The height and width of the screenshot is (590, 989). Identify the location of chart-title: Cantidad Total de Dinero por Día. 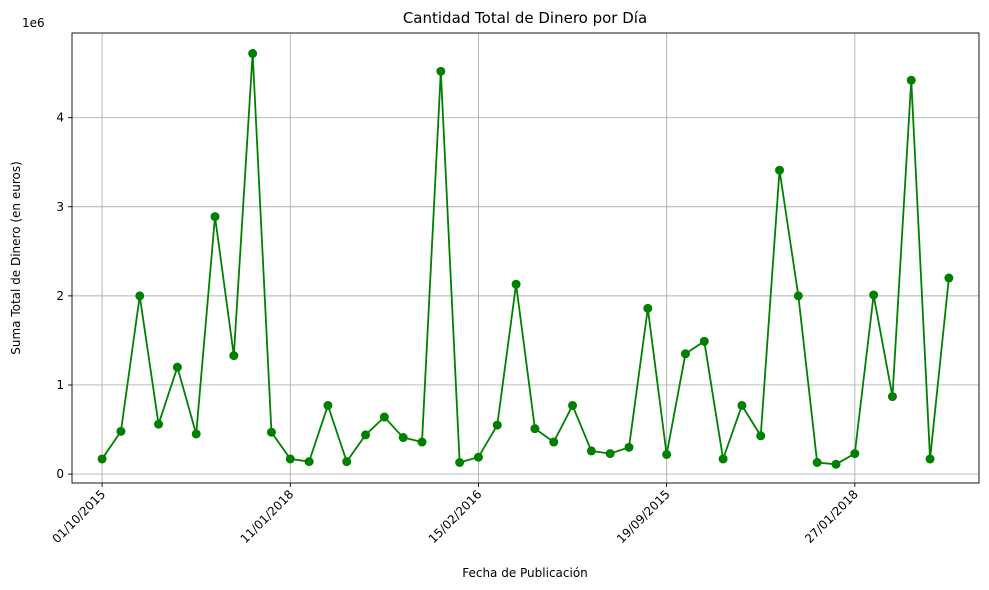
(525, 18).